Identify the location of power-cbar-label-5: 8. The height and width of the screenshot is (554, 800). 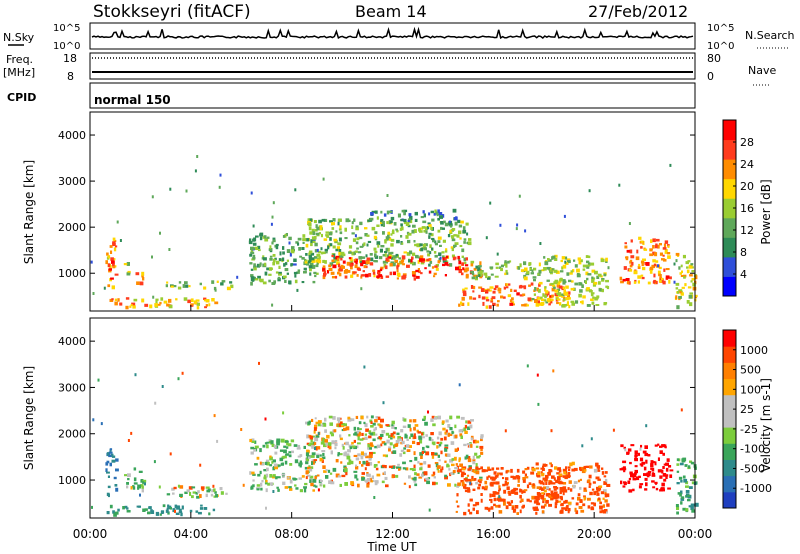
(743, 252).